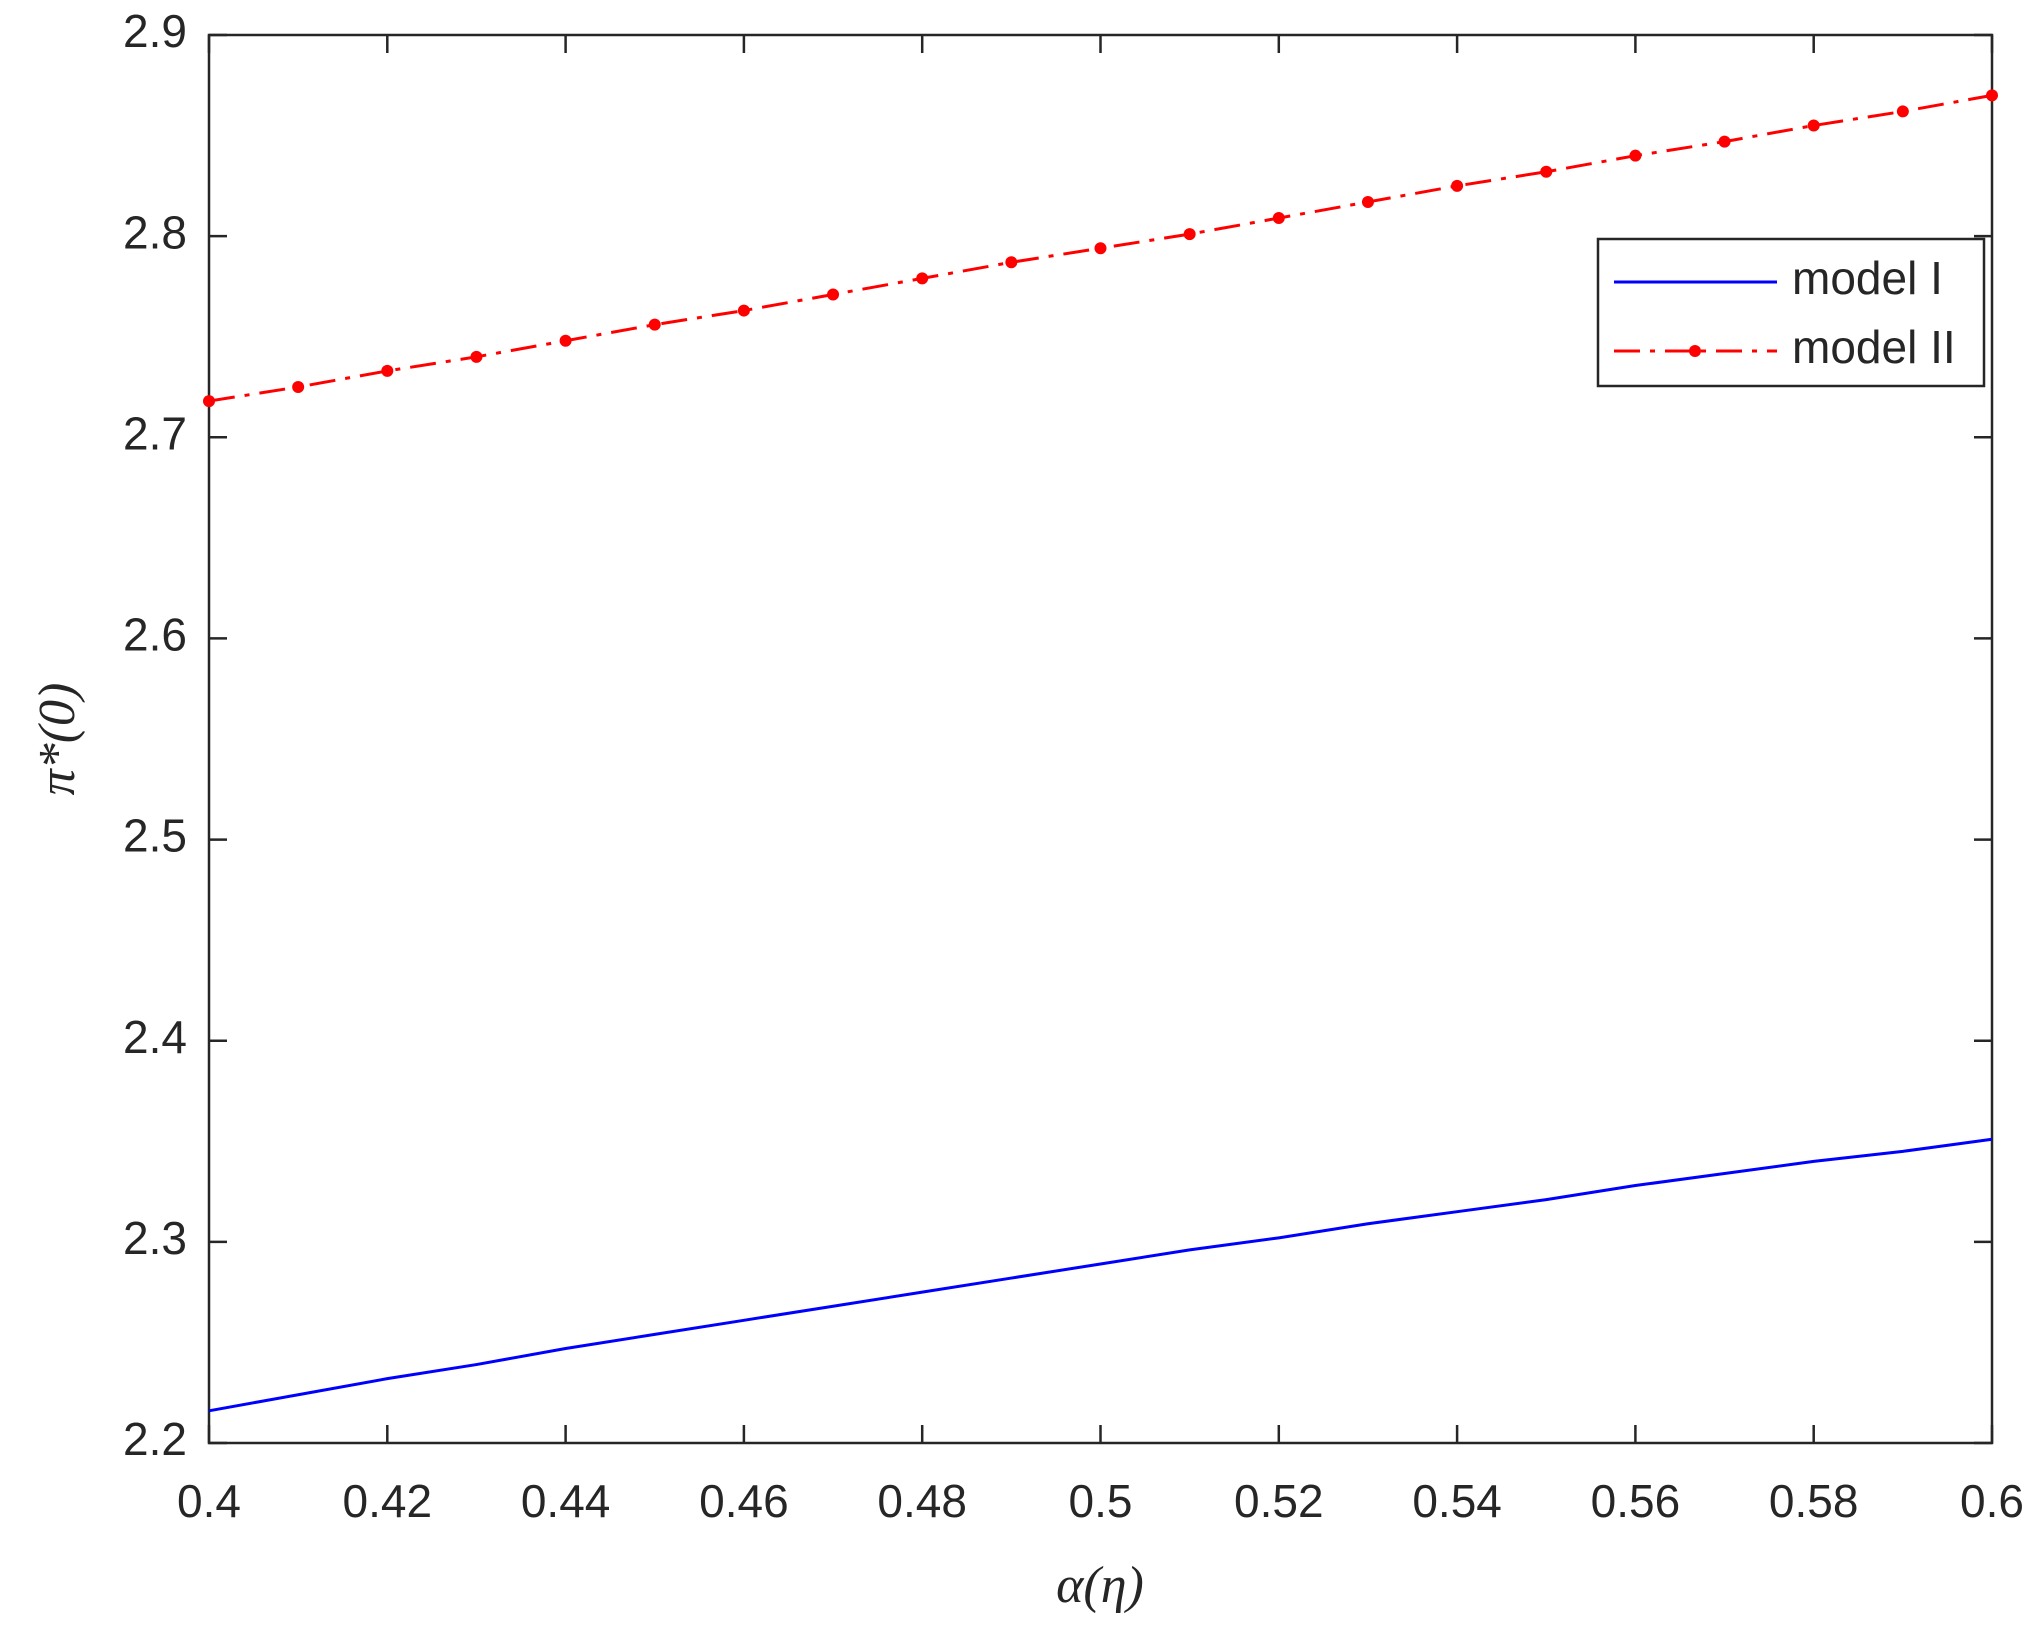 The width and height of the screenshot is (2039, 1632). I want to click on y-tick-label: 2.2, so click(155, 1439).